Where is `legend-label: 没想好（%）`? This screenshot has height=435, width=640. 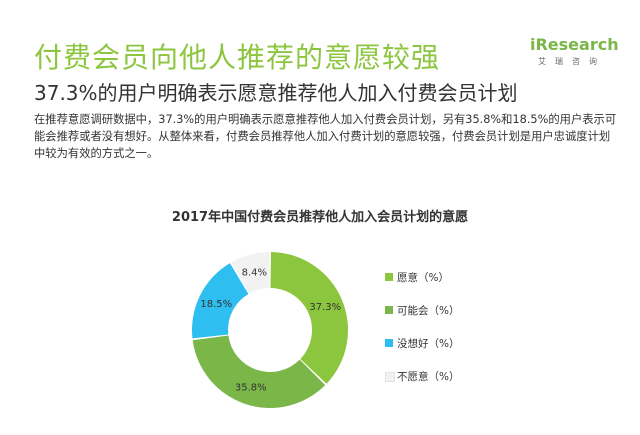
legend-label: 没想好（%） is located at coordinates (428, 344).